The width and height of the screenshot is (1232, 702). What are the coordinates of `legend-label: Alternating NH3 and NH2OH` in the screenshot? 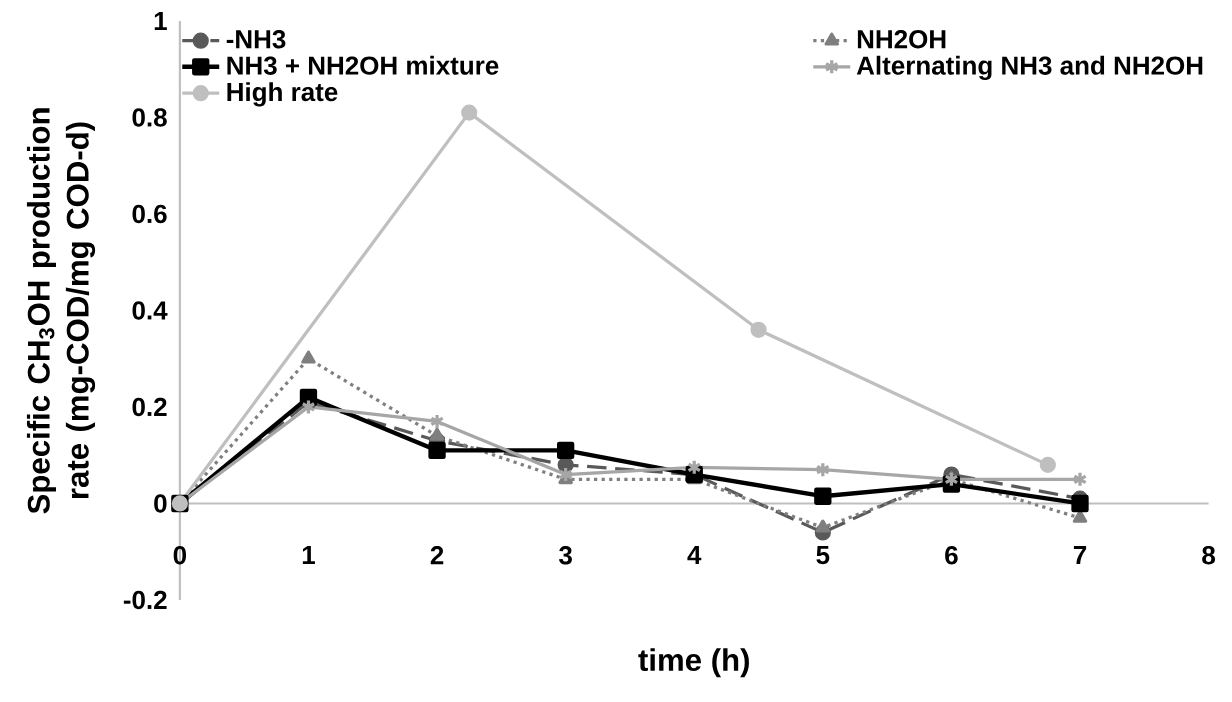 It's located at (1029, 67).